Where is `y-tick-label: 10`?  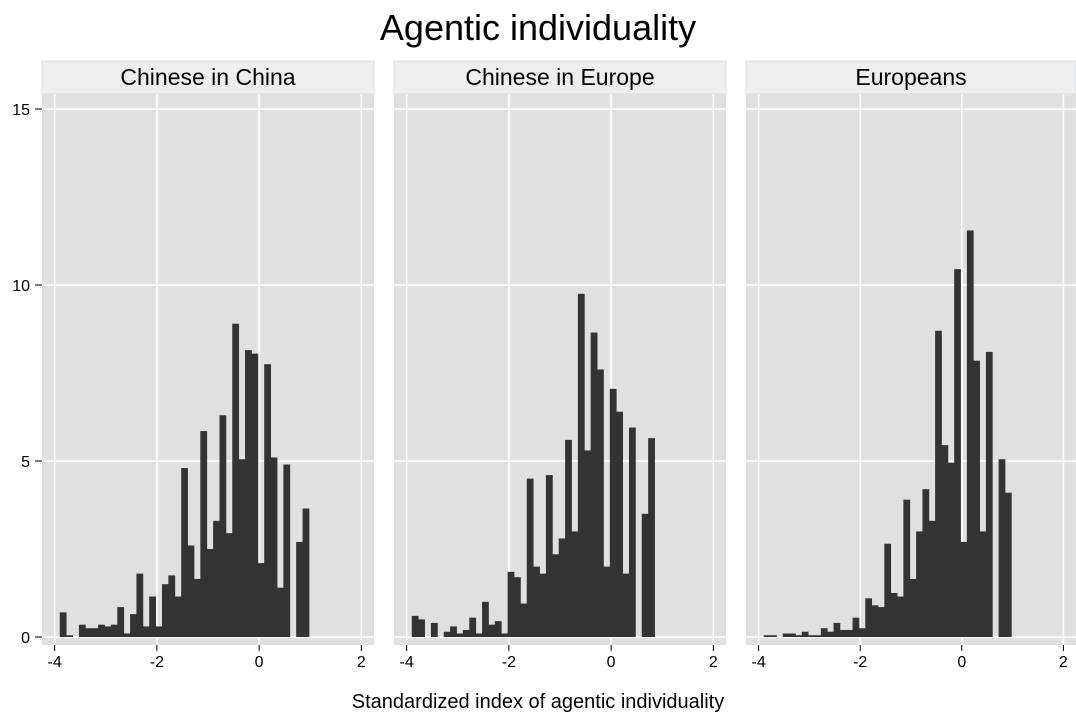
y-tick-label: 10 is located at coordinates (21, 286).